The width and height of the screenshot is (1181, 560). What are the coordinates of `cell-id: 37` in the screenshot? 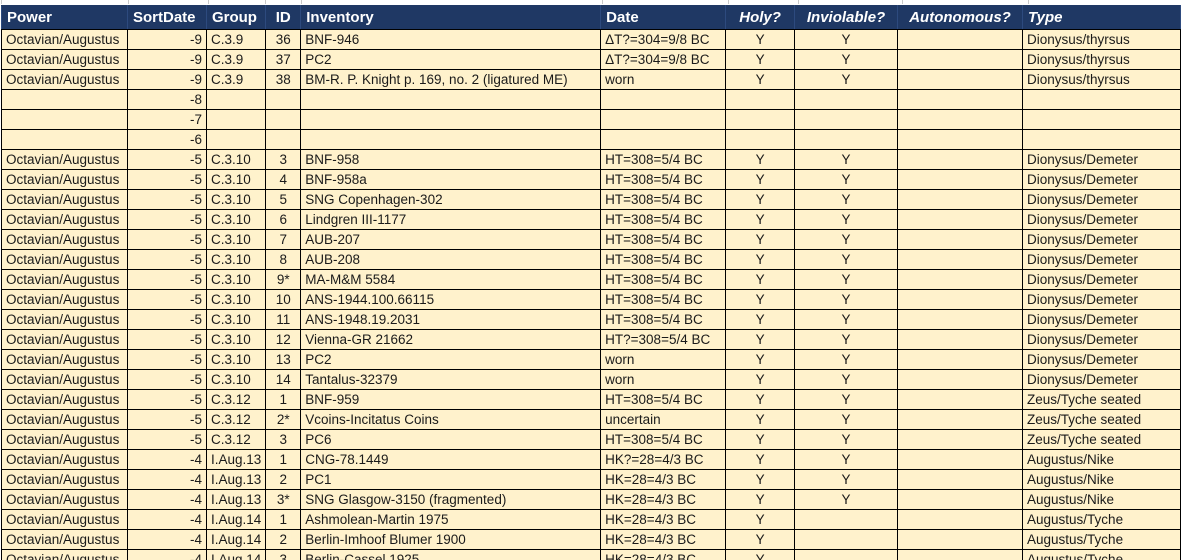 It's located at (283, 59).